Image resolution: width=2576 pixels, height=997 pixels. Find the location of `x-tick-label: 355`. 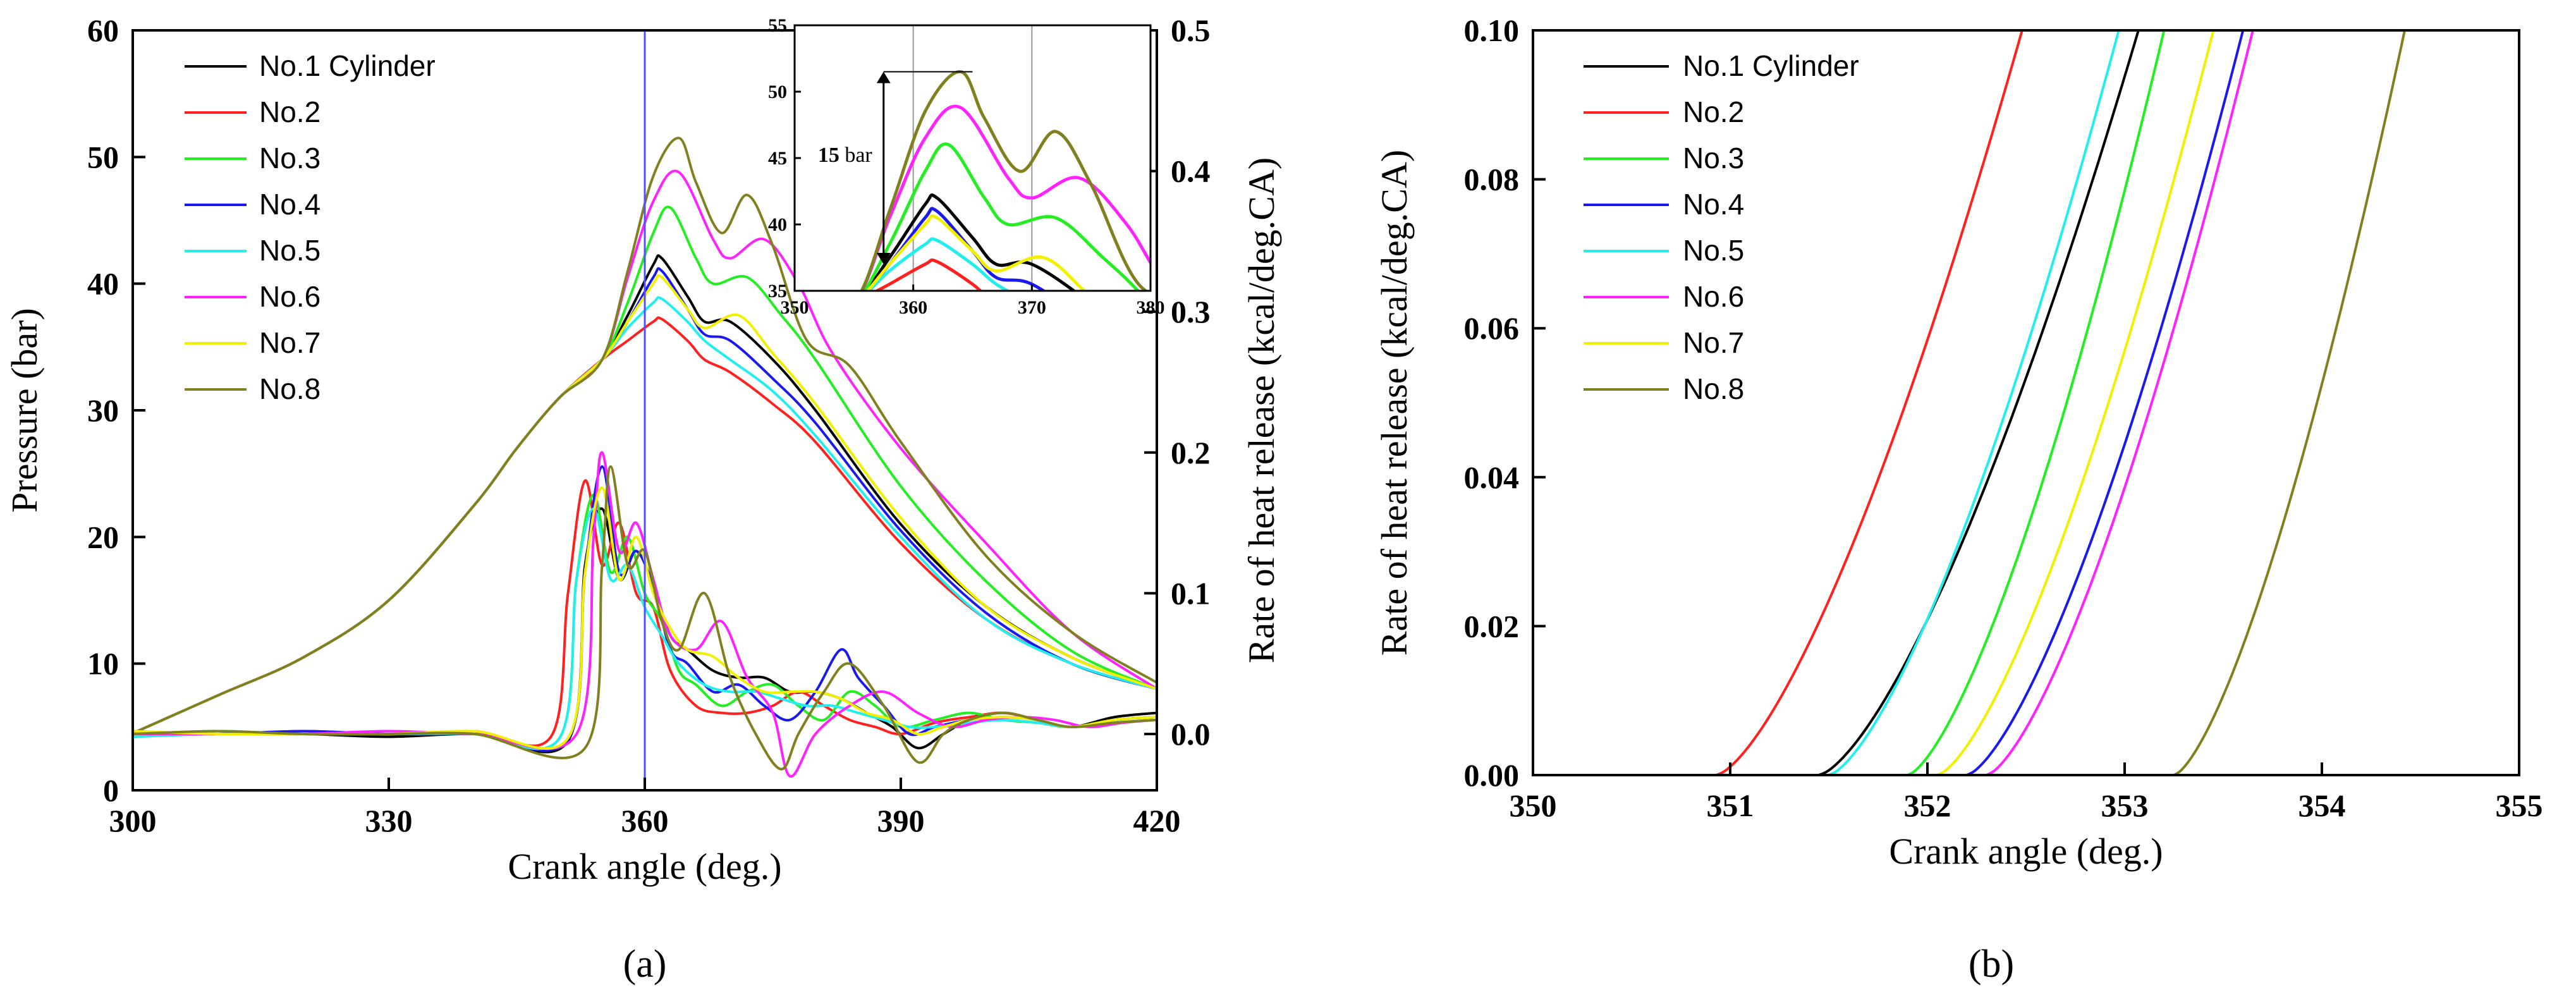

x-tick-label: 355 is located at coordinates (2519, 805).